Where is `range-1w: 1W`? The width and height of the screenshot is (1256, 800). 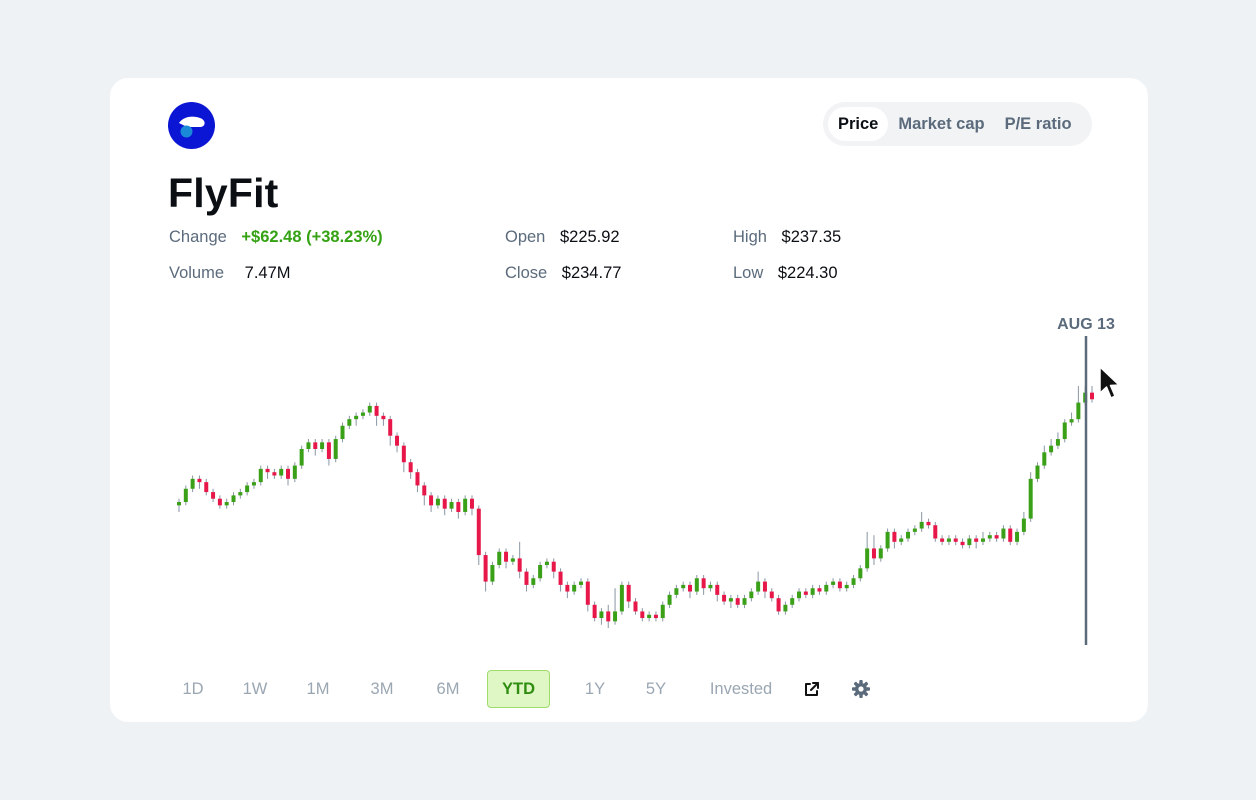 range-1w: 1W is located at coordinates (255, 689).